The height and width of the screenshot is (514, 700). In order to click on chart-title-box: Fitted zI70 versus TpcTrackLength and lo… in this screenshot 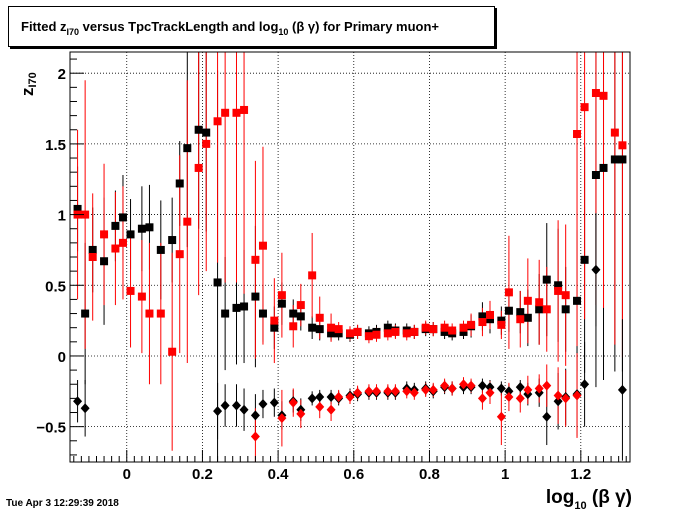, I will do `click(251, 26)`.